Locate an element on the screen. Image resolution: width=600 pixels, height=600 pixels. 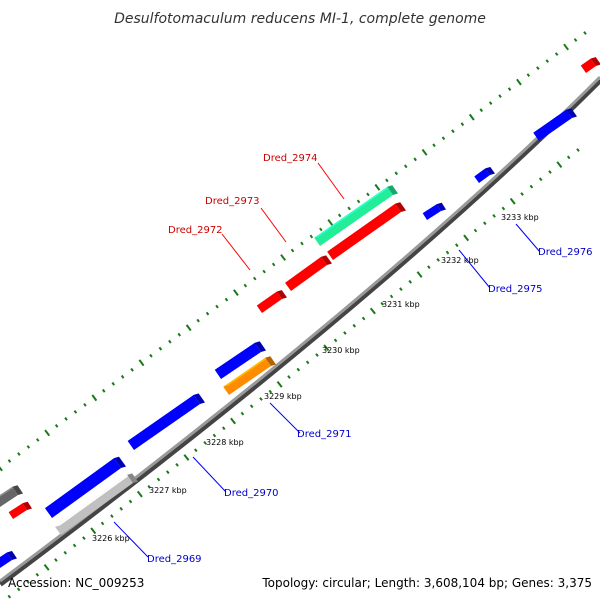
gene-block-dred-2974-red is located at coordinates (366, 231).